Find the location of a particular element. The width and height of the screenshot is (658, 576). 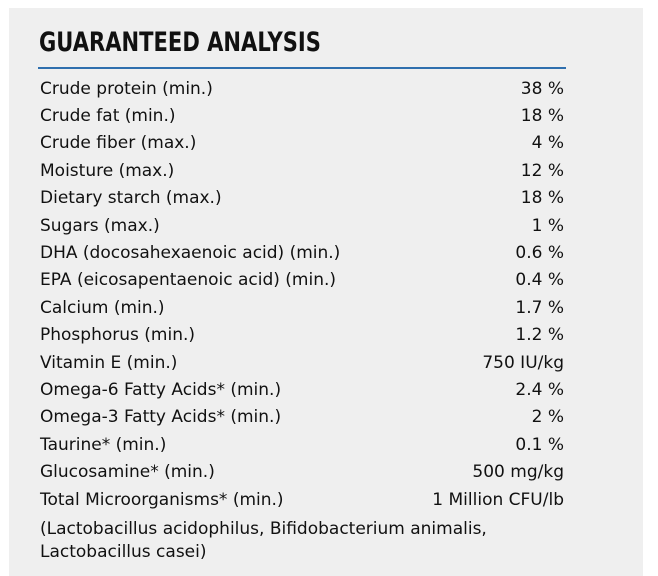

analysis-row: Crude fat (min.) 18 % is located at coordinates (302, 115).